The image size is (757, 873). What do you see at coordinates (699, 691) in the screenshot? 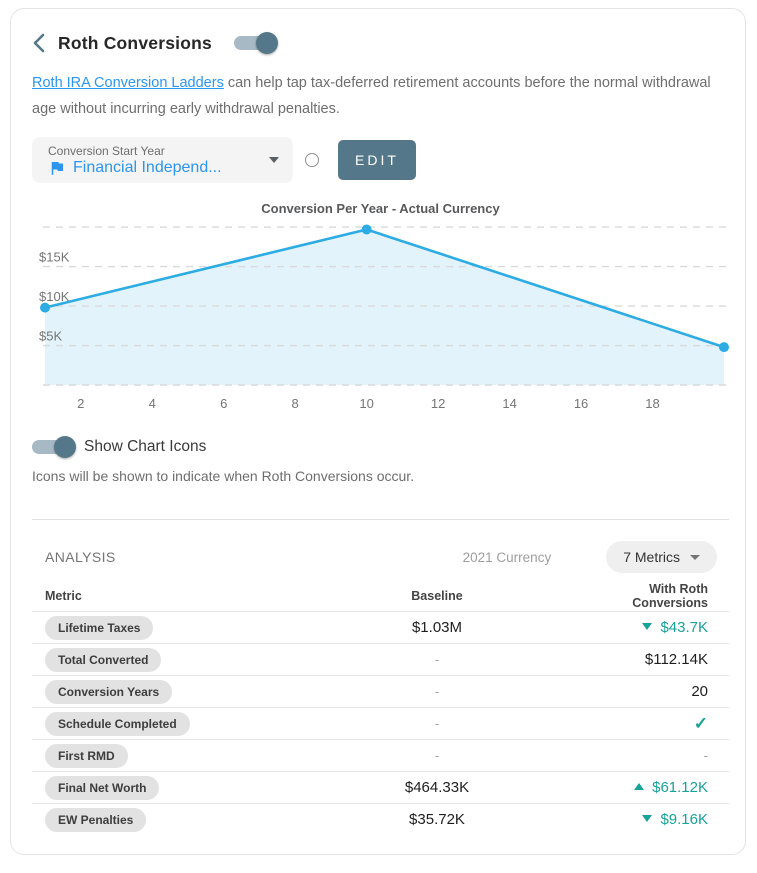
I see `with-roth-value: 20` at bounding box center [699, 691].